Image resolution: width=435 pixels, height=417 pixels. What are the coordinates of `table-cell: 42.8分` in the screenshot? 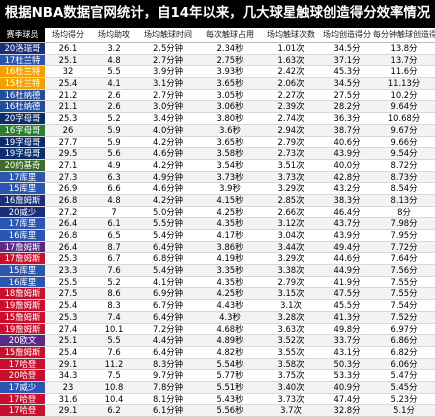 It's located at (347, 177).